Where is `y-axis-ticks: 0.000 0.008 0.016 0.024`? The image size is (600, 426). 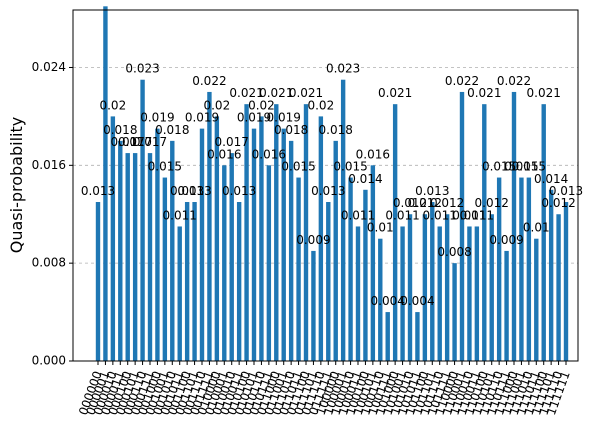 y-axis-ticks: 0.000 0.008 0.016 0.024 is located at coordinates (52, 214).